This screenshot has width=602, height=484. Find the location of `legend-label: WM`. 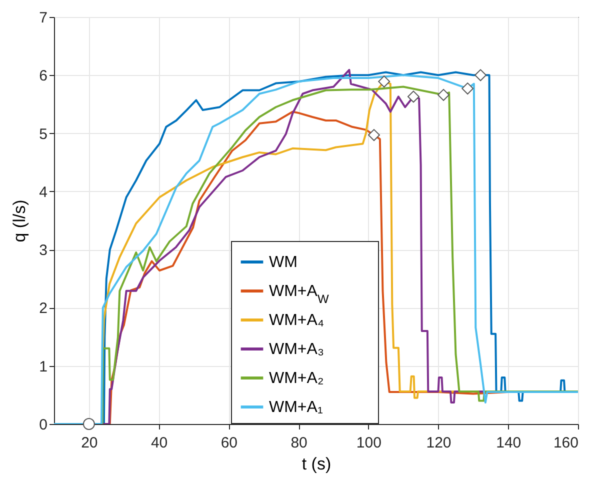

legend-label: WM is located at coordinates (283, 262).